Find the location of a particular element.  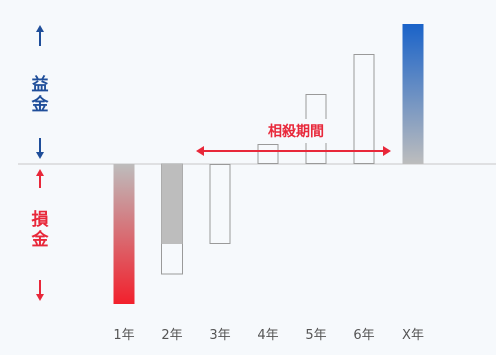

x-tick-labels: 1年 2年 3年 4年 5年 6年 X年 is located at coordinates (268, 335).